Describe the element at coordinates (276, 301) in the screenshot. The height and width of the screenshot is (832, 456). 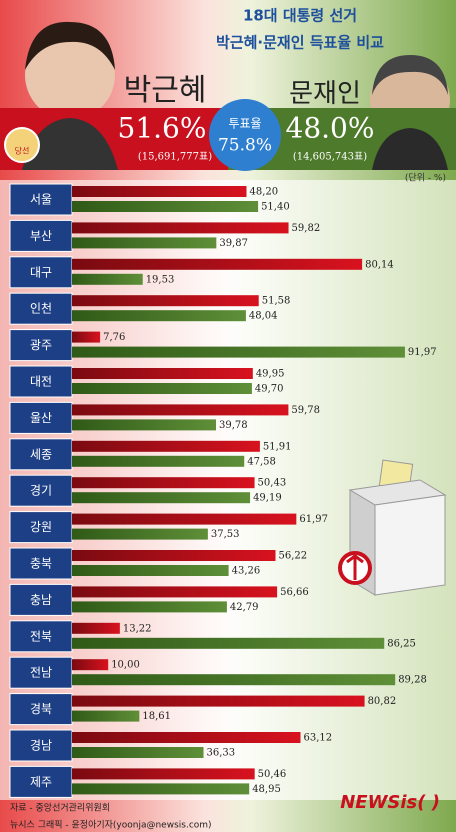
I see `value-label: 51,58` at that location.